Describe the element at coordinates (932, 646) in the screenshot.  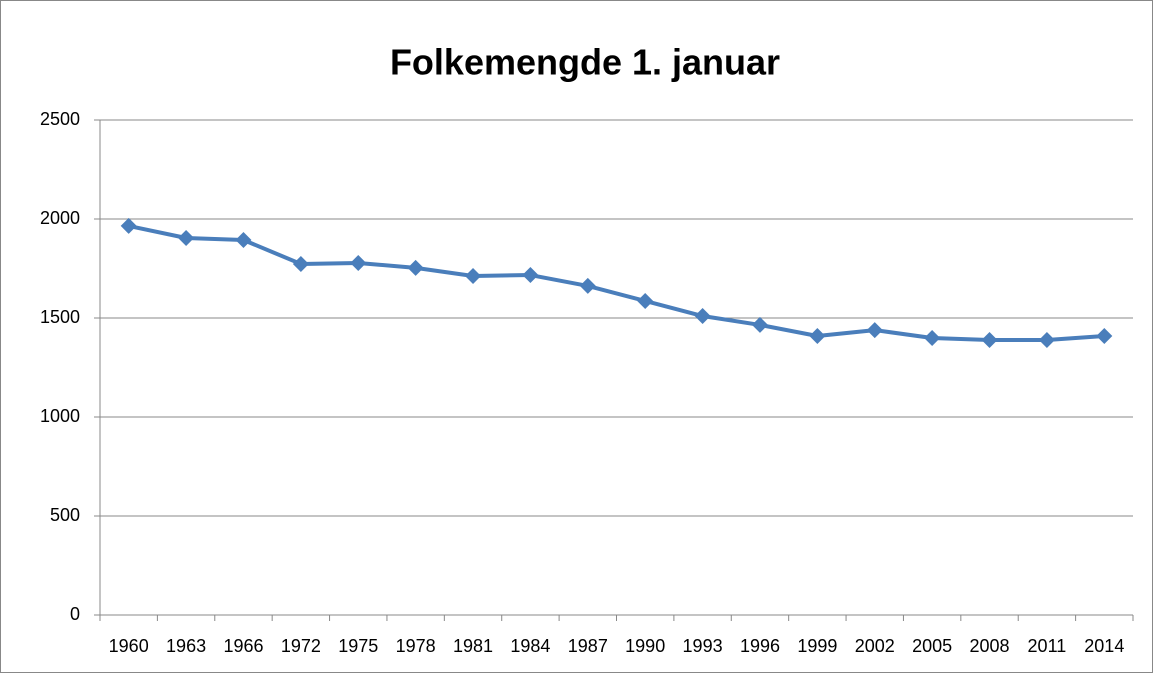
I see `x-tick-label: 2005` at that location.